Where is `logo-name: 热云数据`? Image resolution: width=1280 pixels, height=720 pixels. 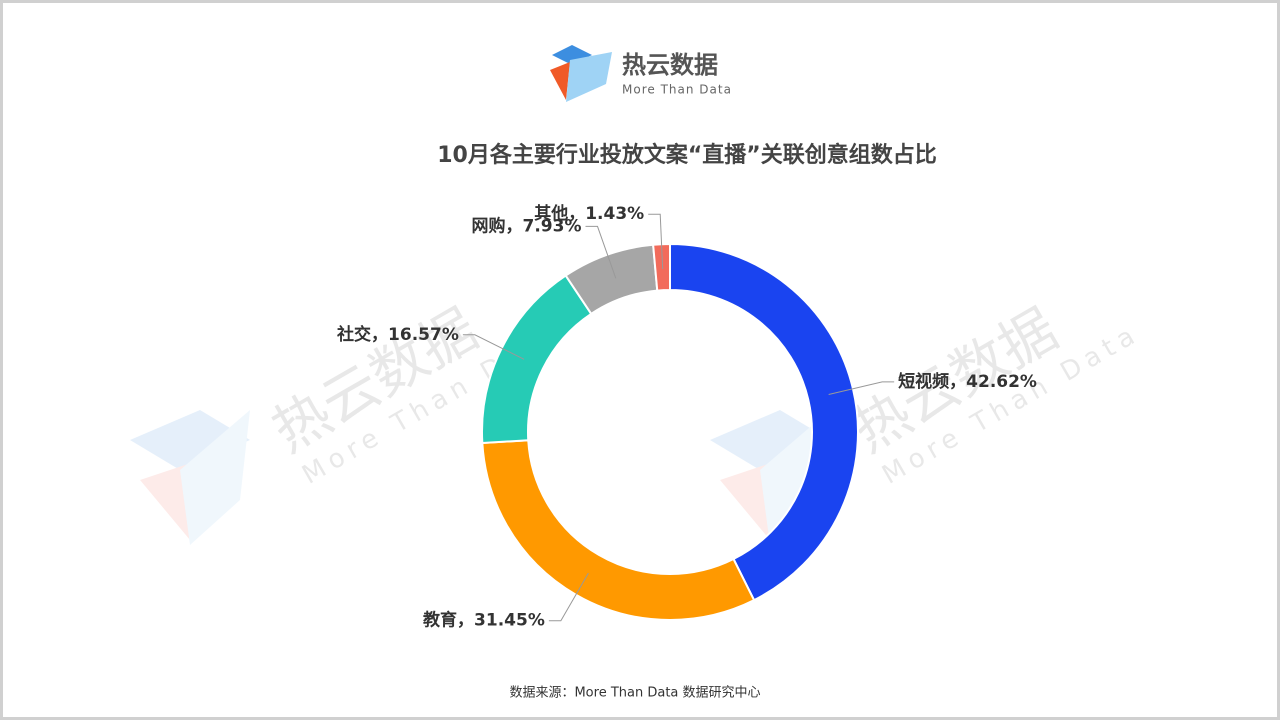
logo-name: 热云数据 is located at coordinates (670, 65).